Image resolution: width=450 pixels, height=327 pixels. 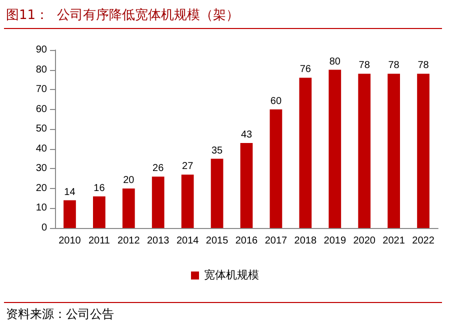 What do you see at coordinates (100, 188) in the screenshot?
I see `data-label: 16` at bounding box center [100, 188].